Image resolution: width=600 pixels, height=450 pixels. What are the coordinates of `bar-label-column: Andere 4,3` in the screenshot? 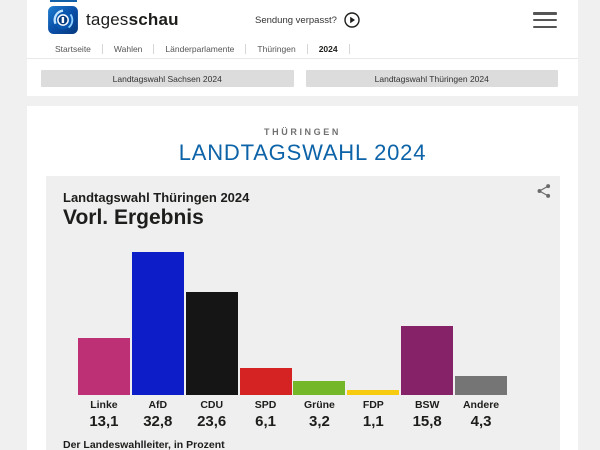 It's located at (481, 412).